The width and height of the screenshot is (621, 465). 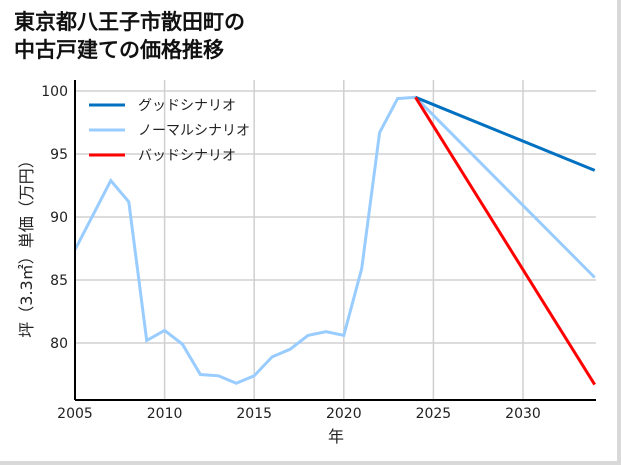 I want to click on x-tick-label: 2025, so click(x=434, y=414).